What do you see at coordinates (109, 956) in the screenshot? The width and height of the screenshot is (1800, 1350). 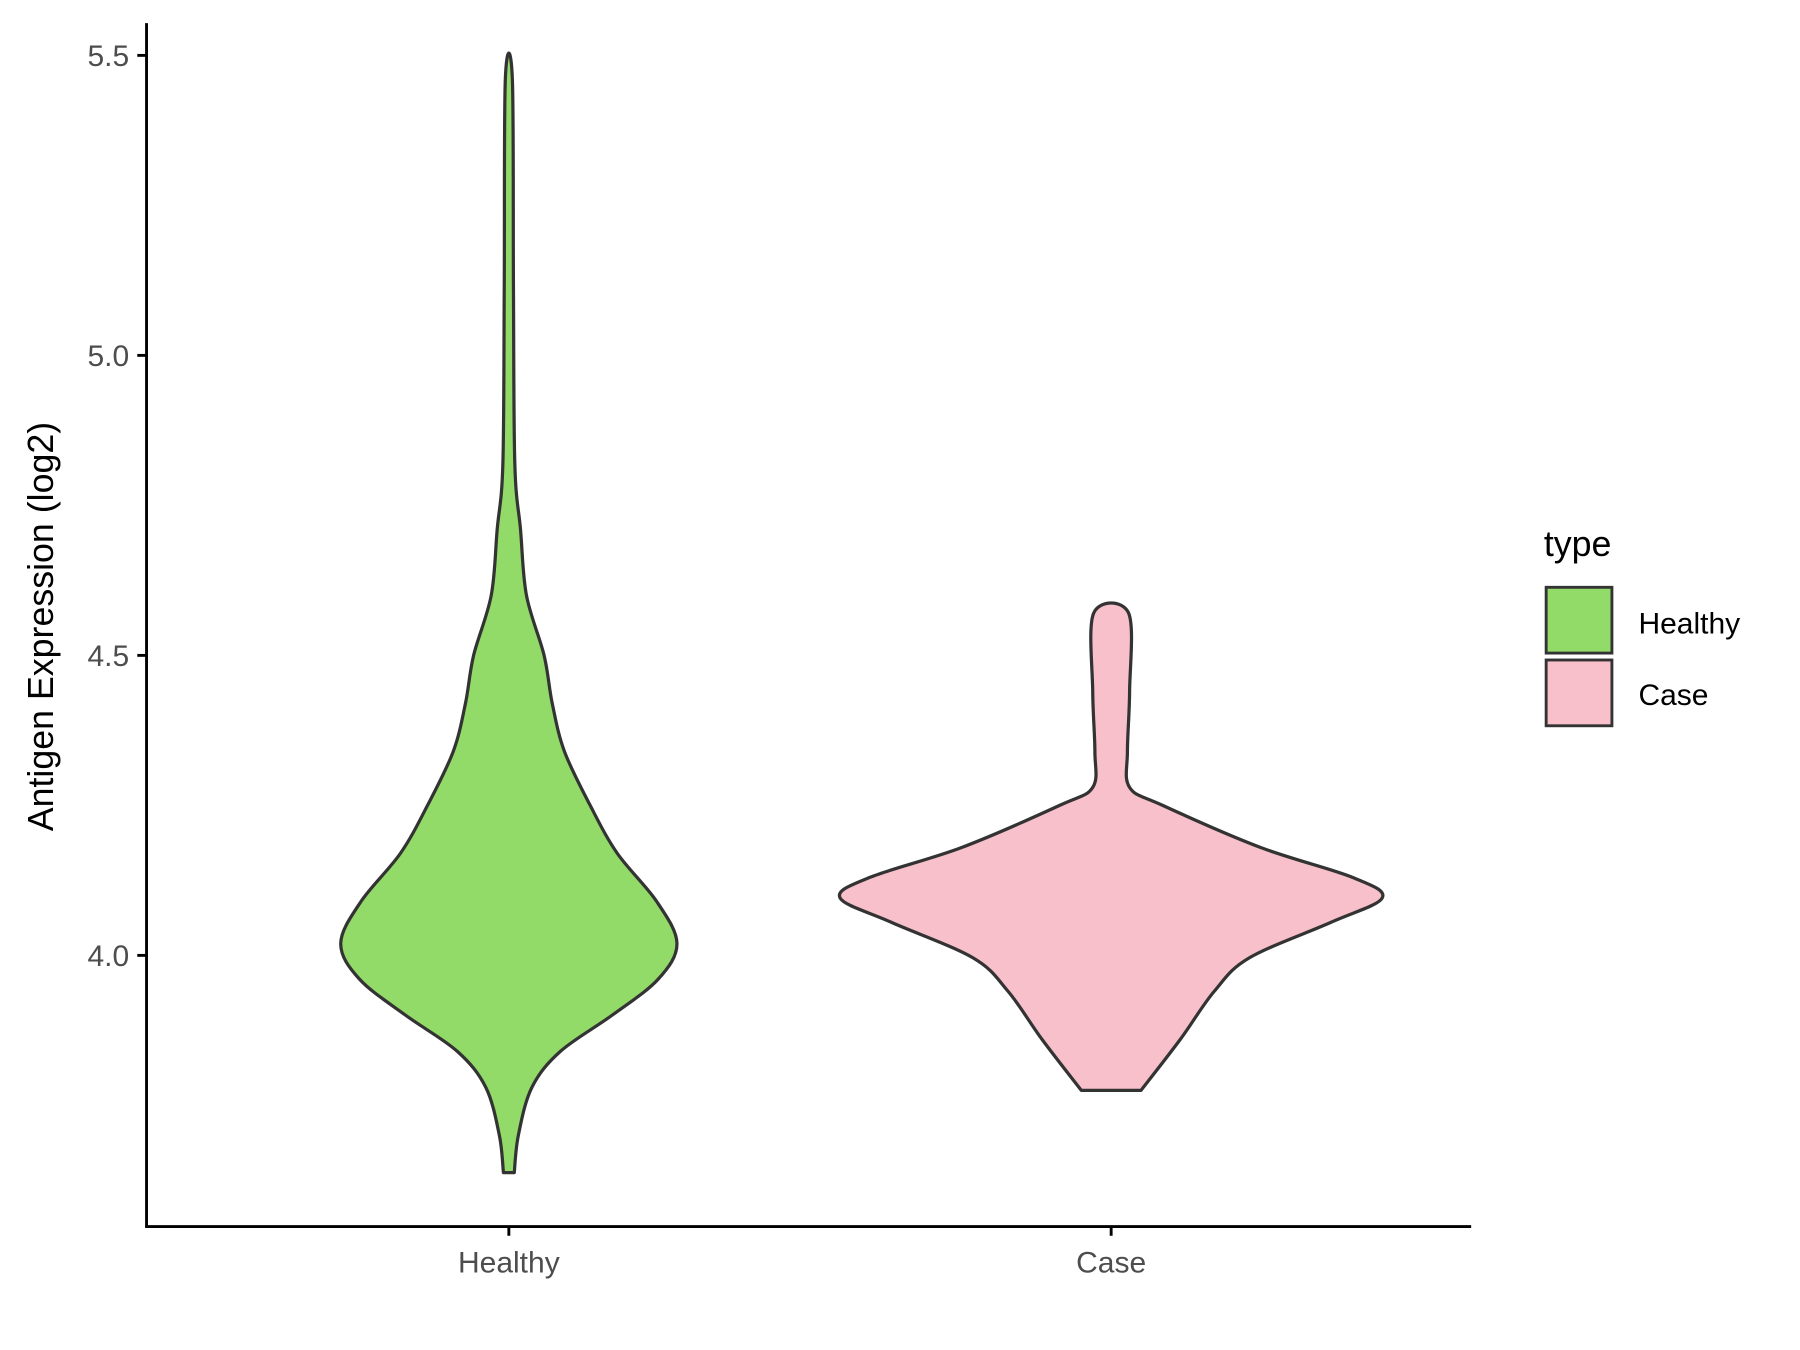 I see `y-tick-label: 4.0` at bounding box center [109, 956].